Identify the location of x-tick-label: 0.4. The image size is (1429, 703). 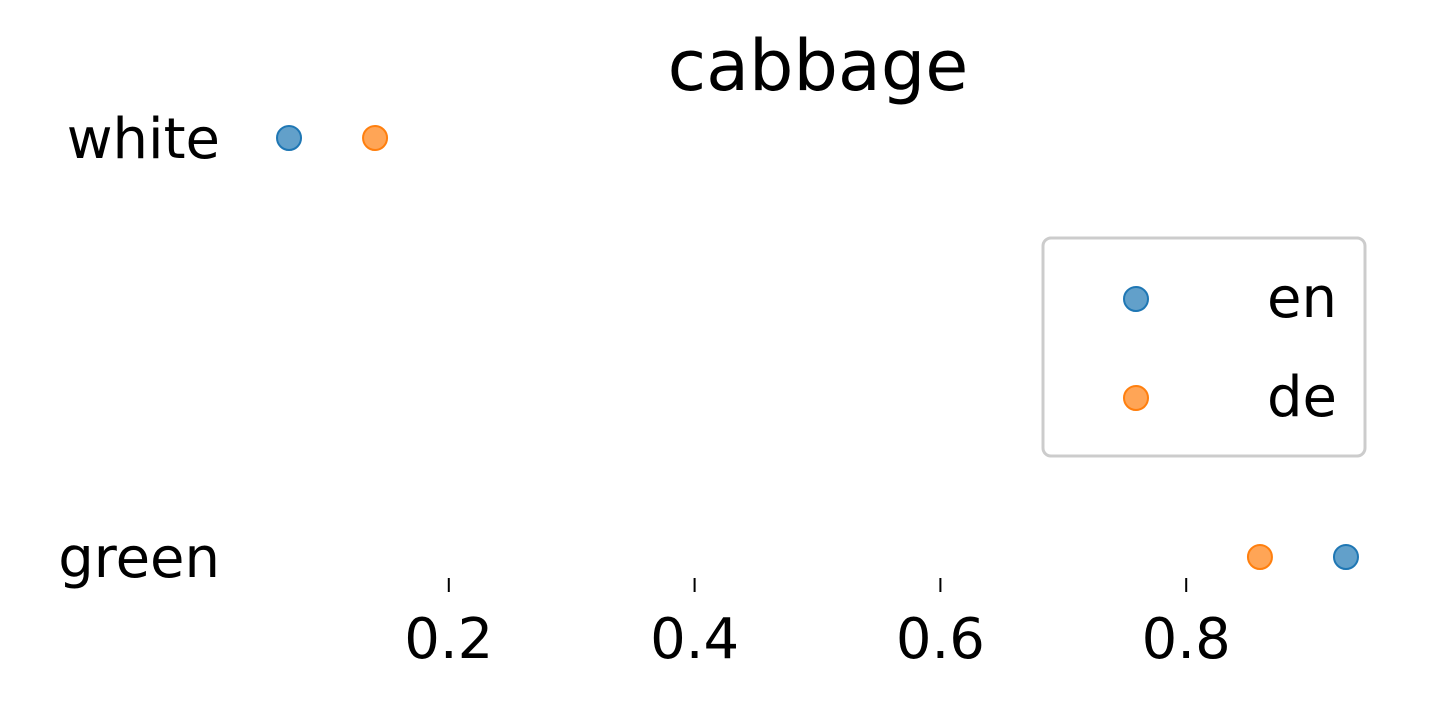
(694, 639).